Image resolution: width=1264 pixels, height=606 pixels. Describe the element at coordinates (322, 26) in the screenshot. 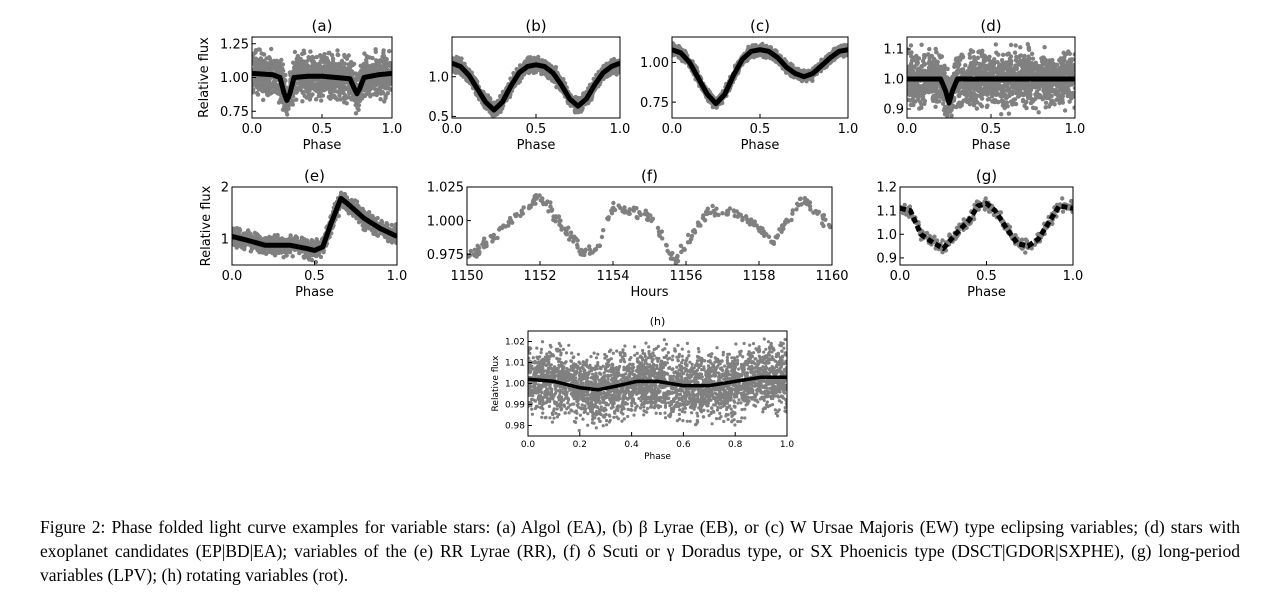

I see `panel-title: (a)` at that location.